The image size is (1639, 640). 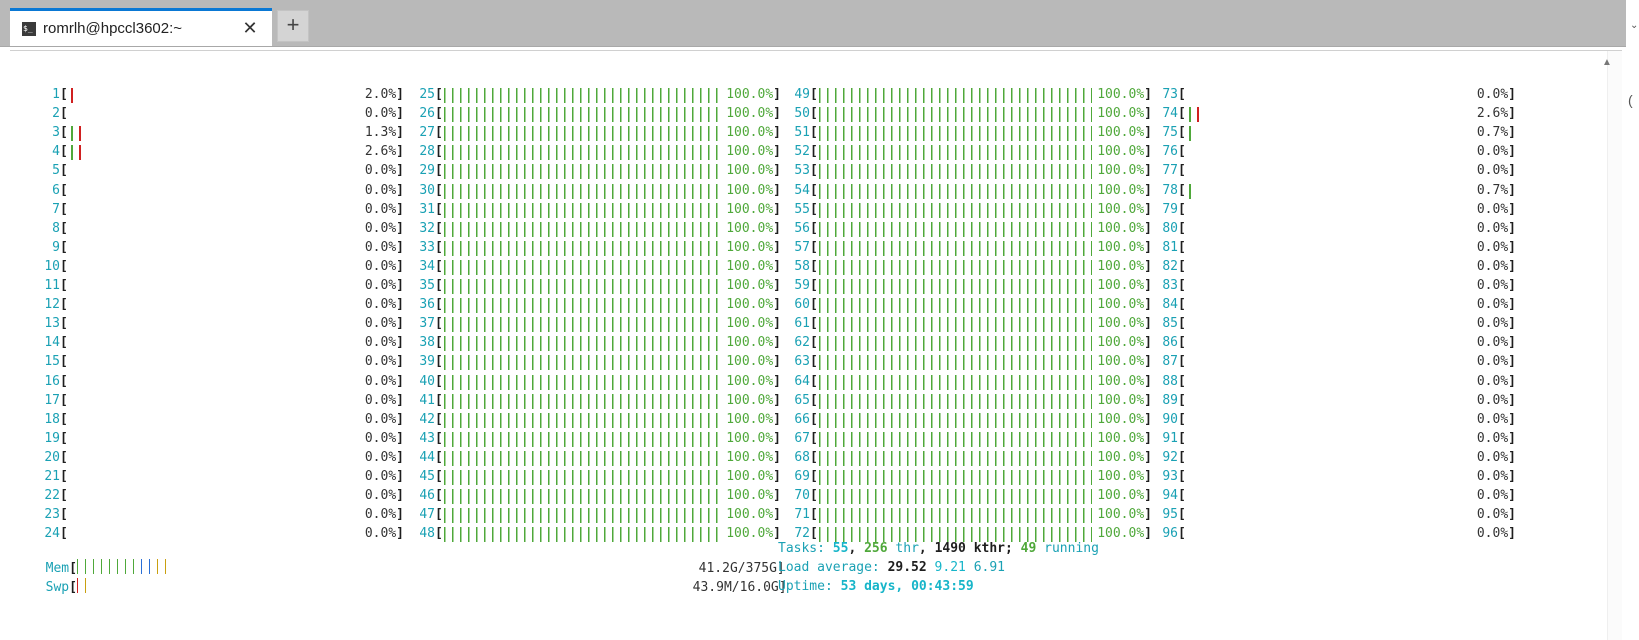 I want to click on cpu-percent: 2.6%], so click(x=1496, y=114).